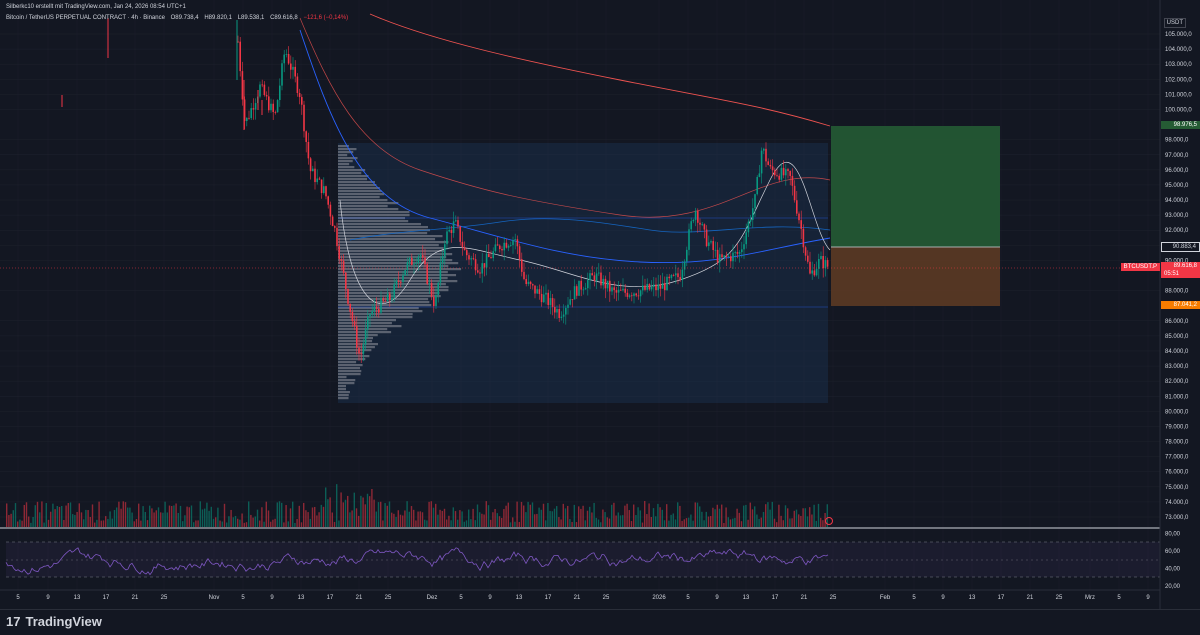  Describe the element at coordinates (548, 598) in the screenshot. I see `time-tick-label: 17` at that location.